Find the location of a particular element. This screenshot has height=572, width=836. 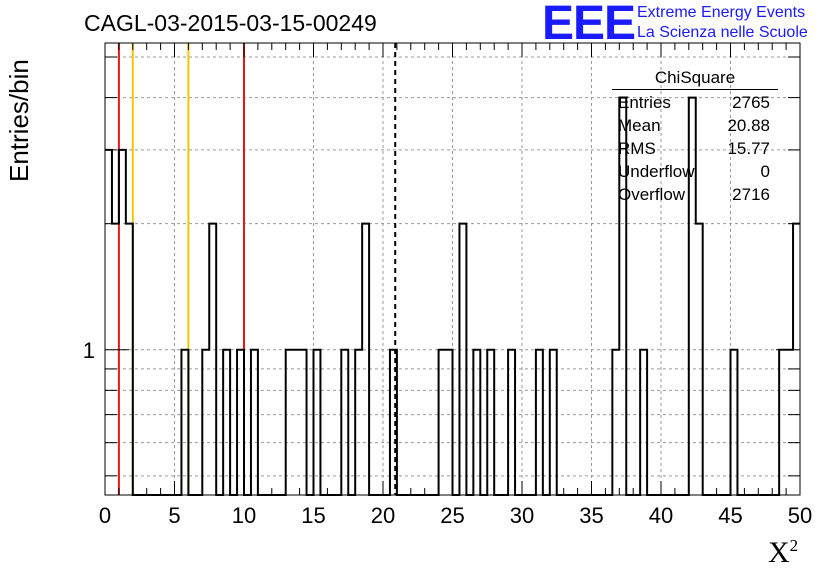

x-tick-label: 35 is located at coordinates (591, 515).